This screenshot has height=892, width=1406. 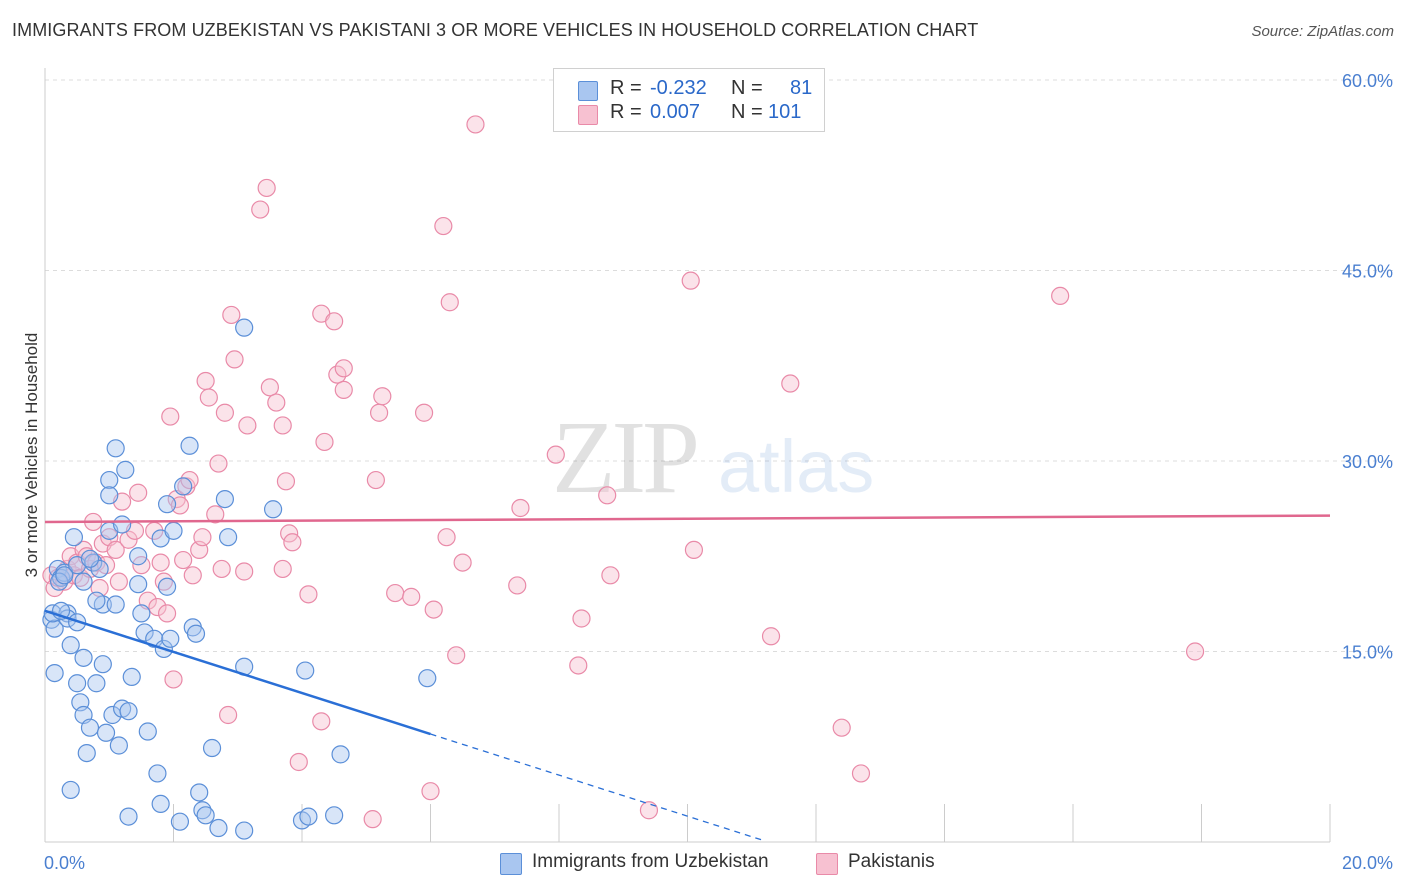 What do you see at coordinates (597, 787) in the screenshot?
I see `trend-line-uzbekistan-extension` at bounding box center [597, 787].